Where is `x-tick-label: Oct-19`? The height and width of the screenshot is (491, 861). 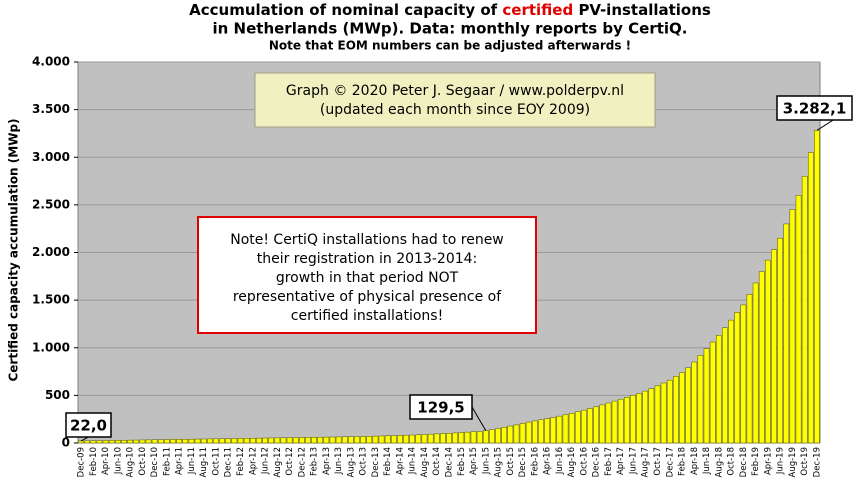
x-tick-label: Oct-19 is located at coordinates (805, 461).